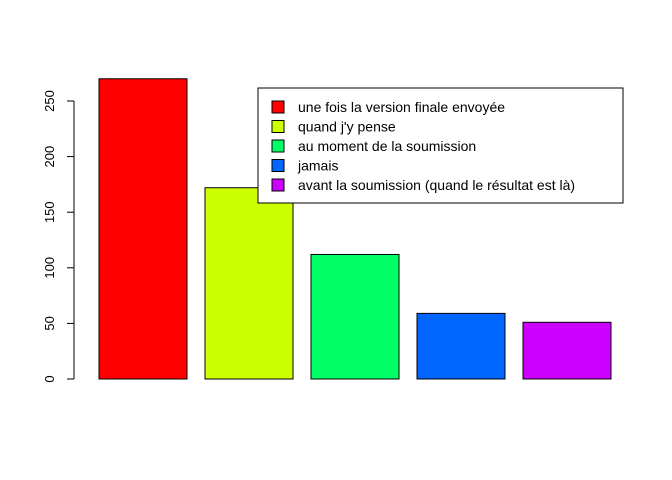  Describe the element at coordinates (317, 166) in the screenshot. I see `legend-label: jamais` at that location.